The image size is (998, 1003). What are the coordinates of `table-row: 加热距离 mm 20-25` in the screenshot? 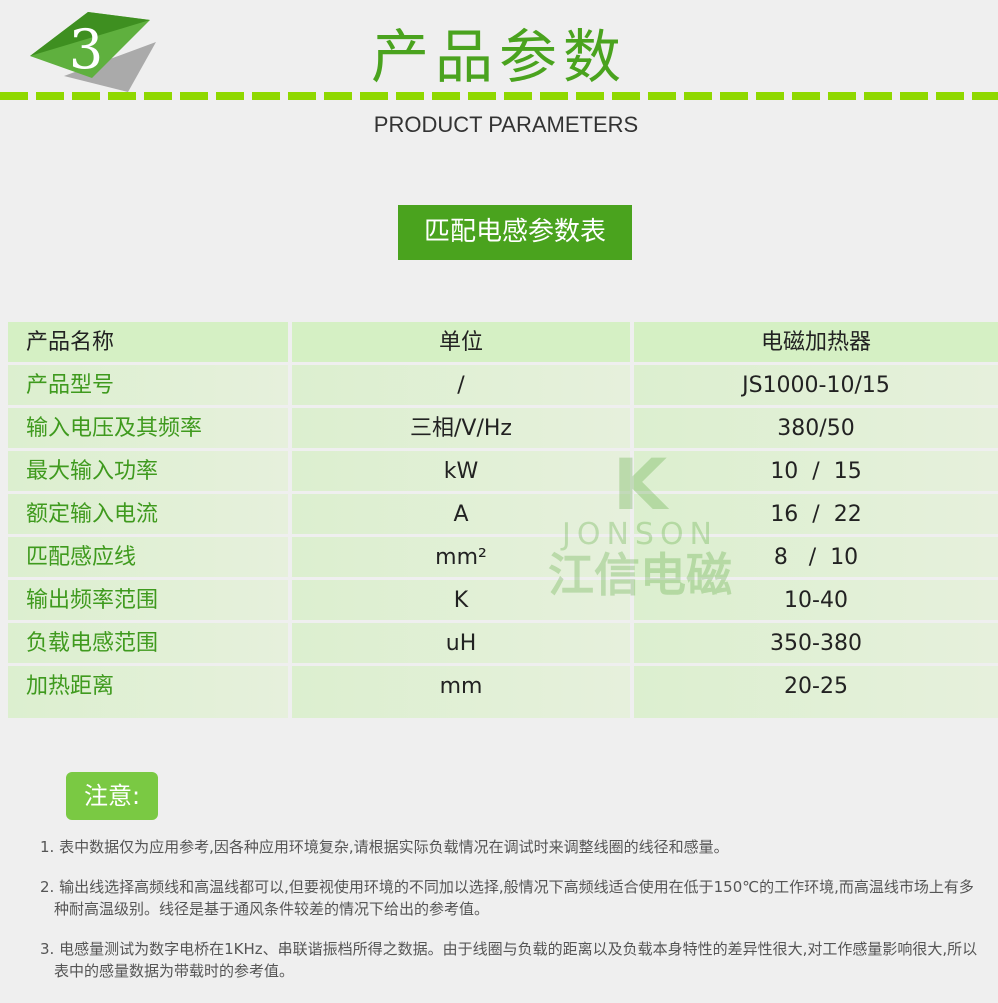 It's located at (503, 692).